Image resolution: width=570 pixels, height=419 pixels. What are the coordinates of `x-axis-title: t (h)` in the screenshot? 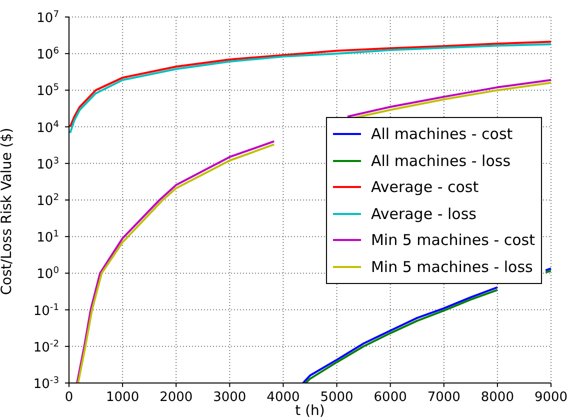 It's located at (310, 411).